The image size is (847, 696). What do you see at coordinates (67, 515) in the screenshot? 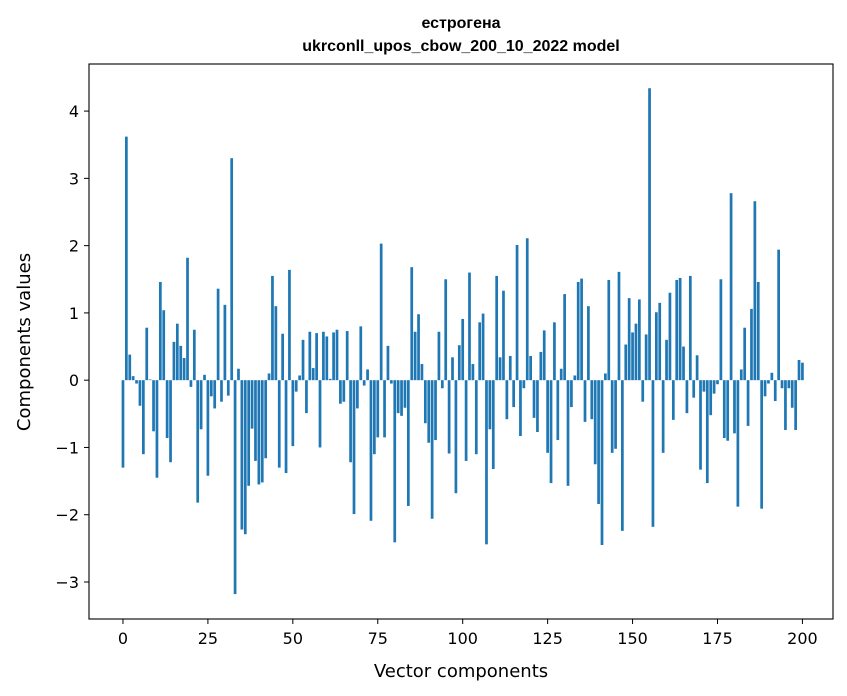
I see `y-tick-label: −2` at bounding box center [67, 515].